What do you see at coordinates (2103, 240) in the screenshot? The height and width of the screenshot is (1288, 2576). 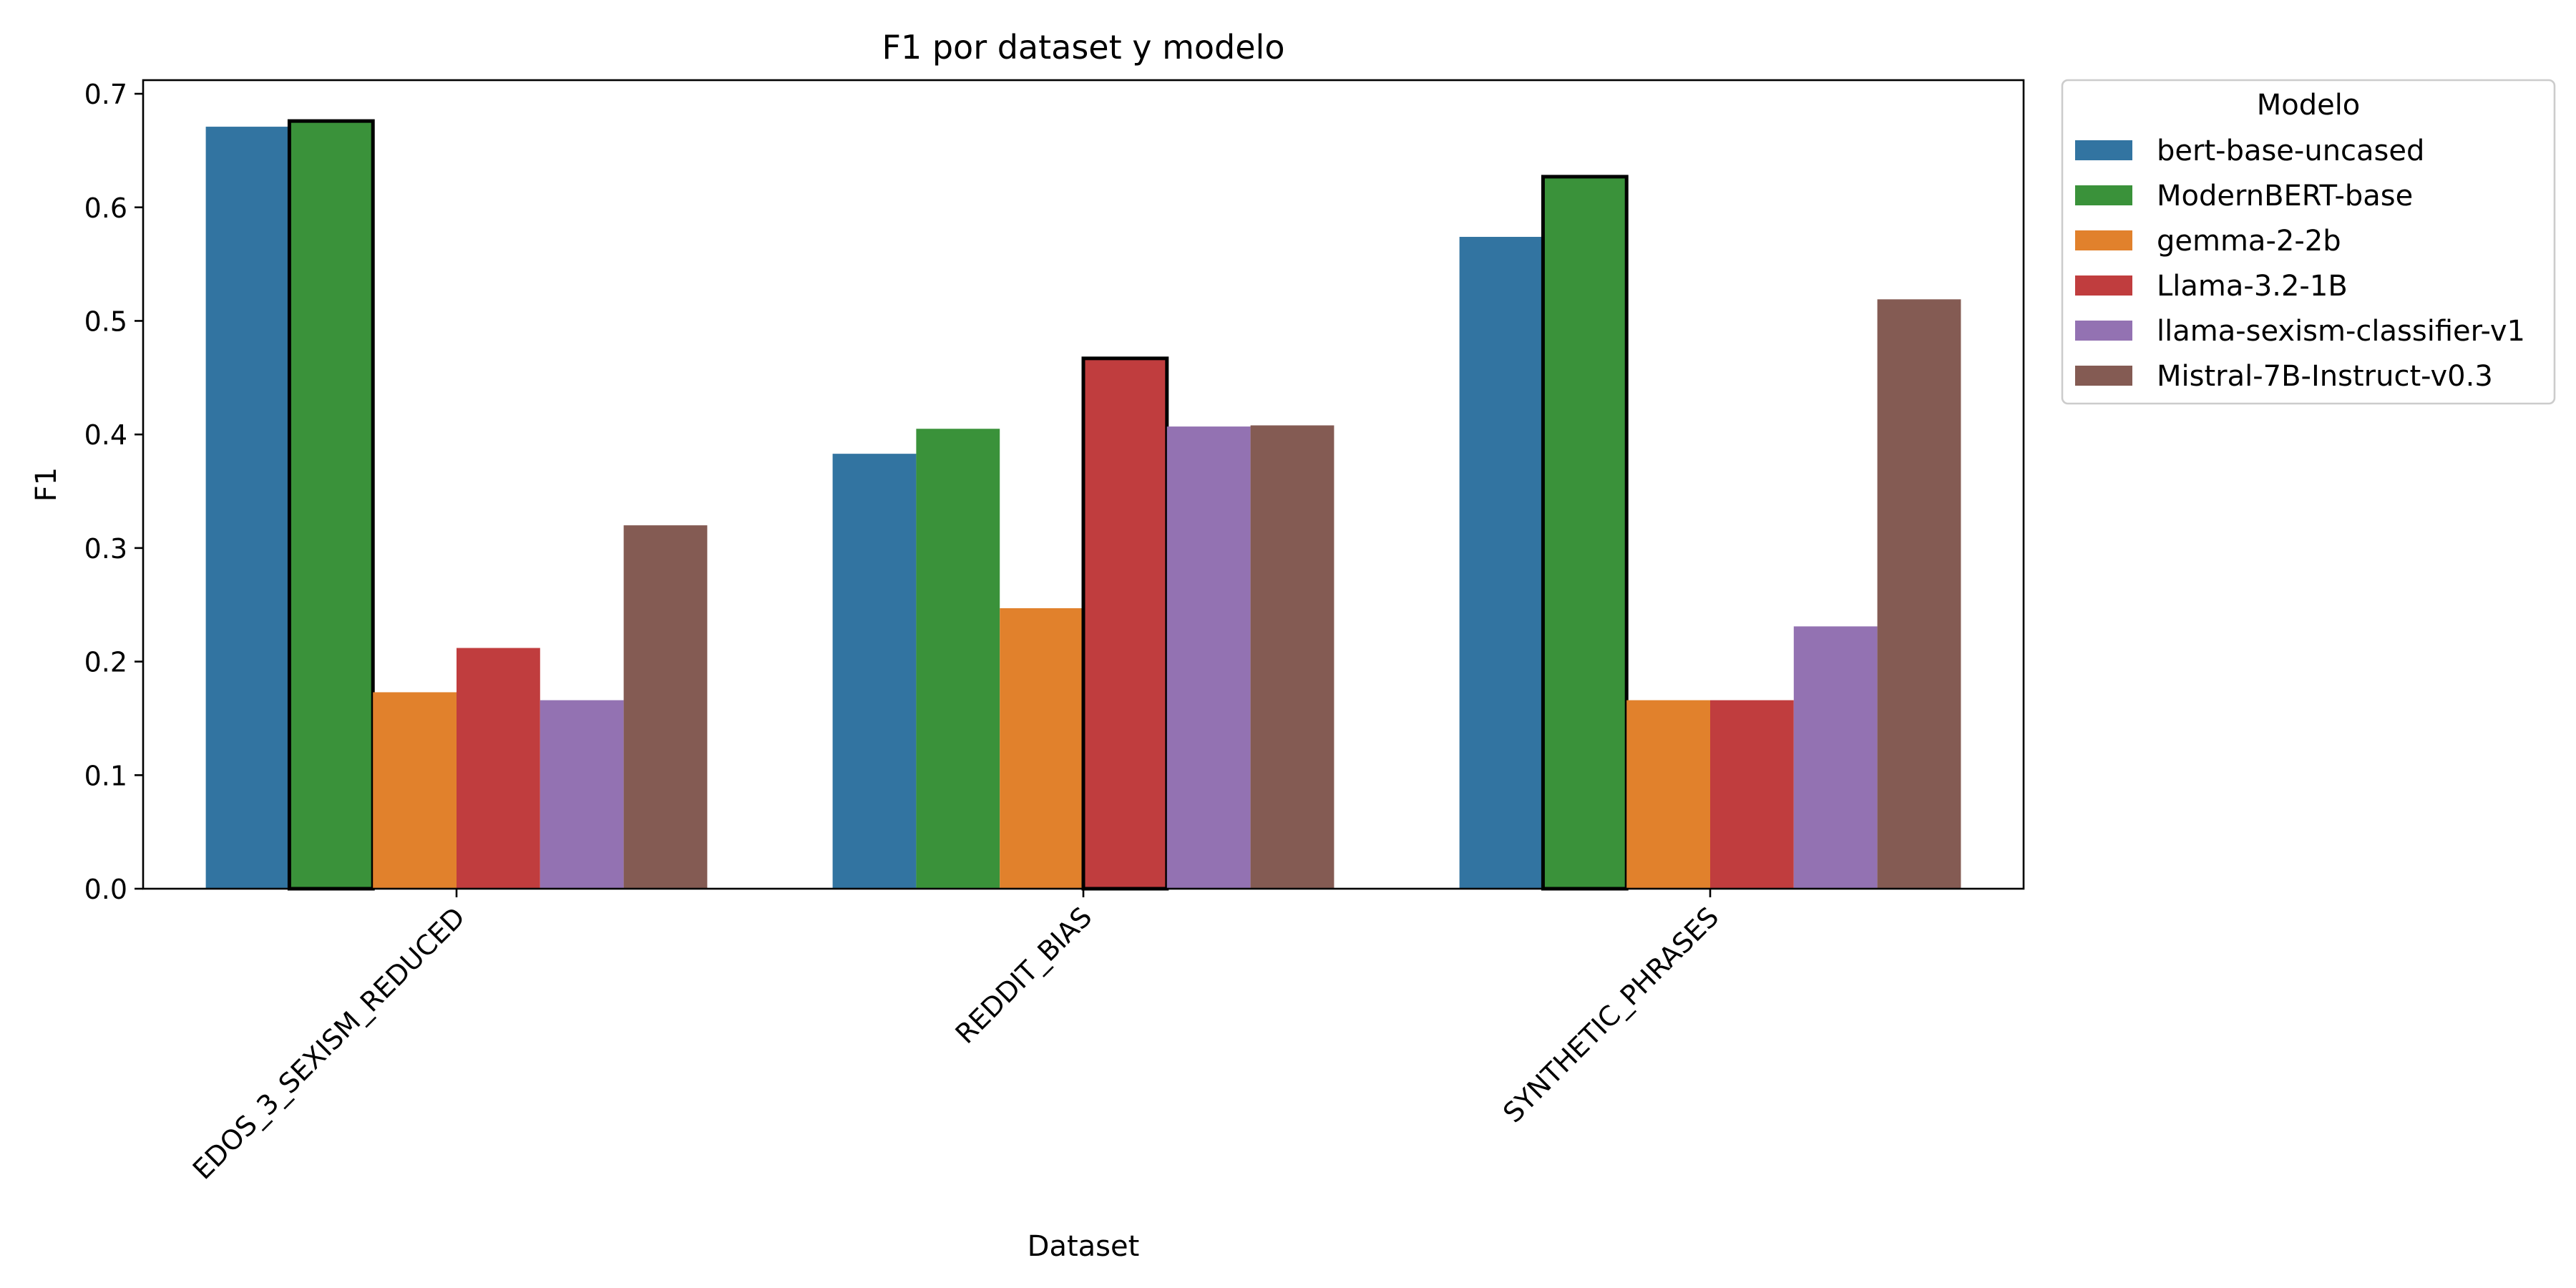 I see `legend-swatch-gemma-2-2b` at bounding box center [2103, 240].